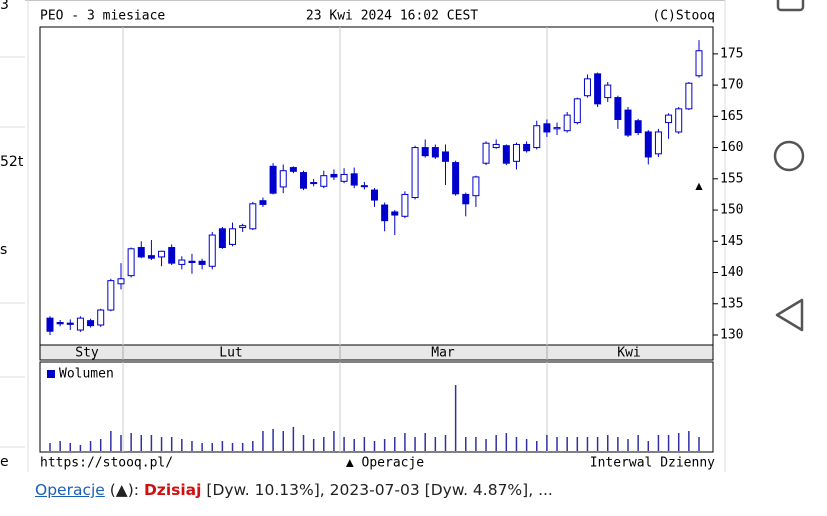  I want to click on marker: ▲, so click(699, 186).